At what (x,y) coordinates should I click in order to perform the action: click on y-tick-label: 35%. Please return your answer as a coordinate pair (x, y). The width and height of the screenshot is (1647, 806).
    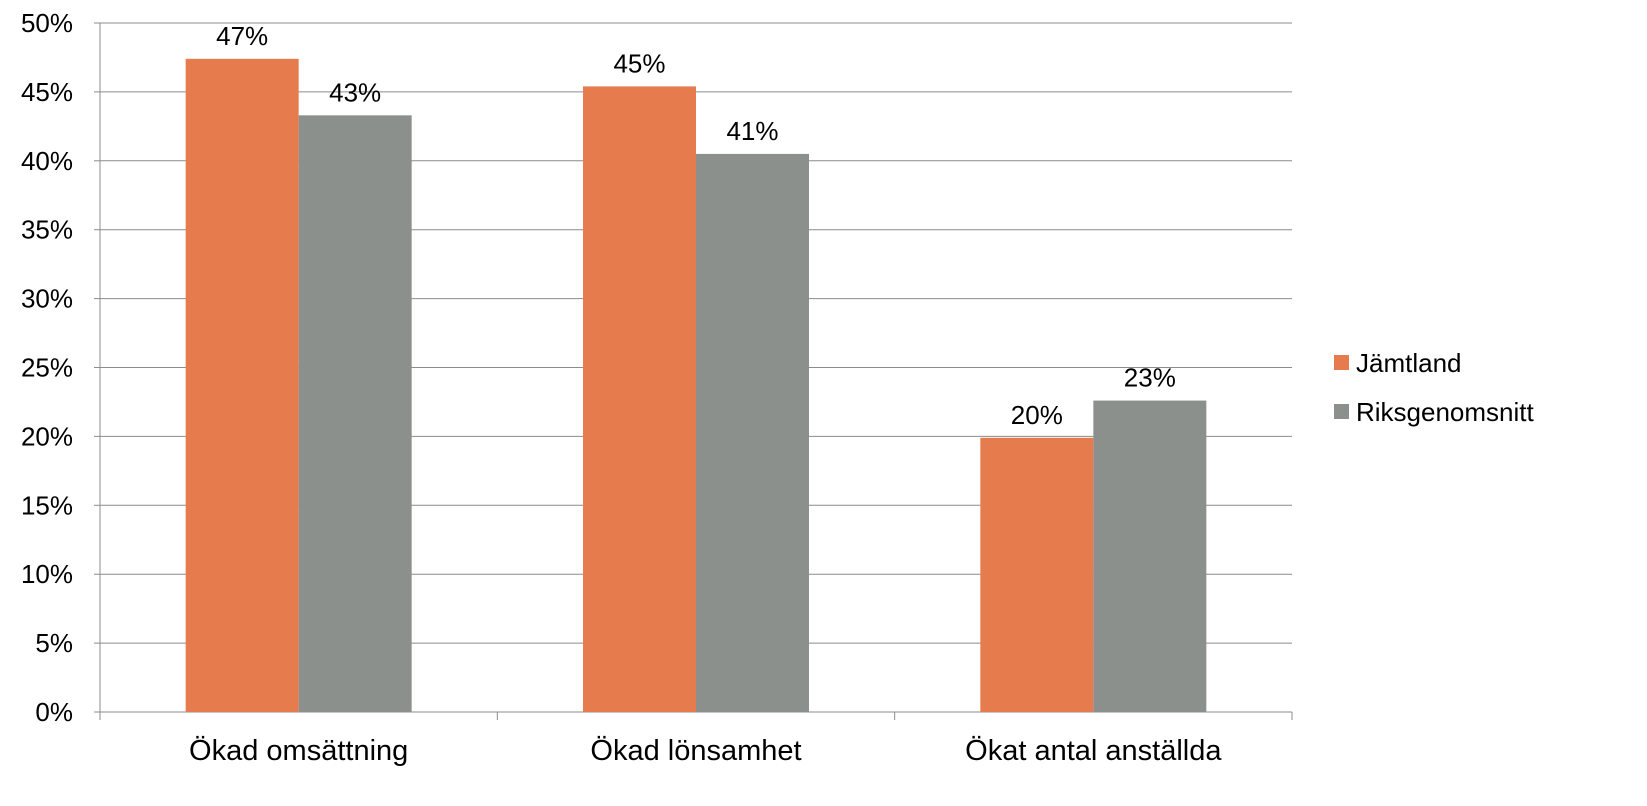
    Looking at the image, I should click on (47, 230).